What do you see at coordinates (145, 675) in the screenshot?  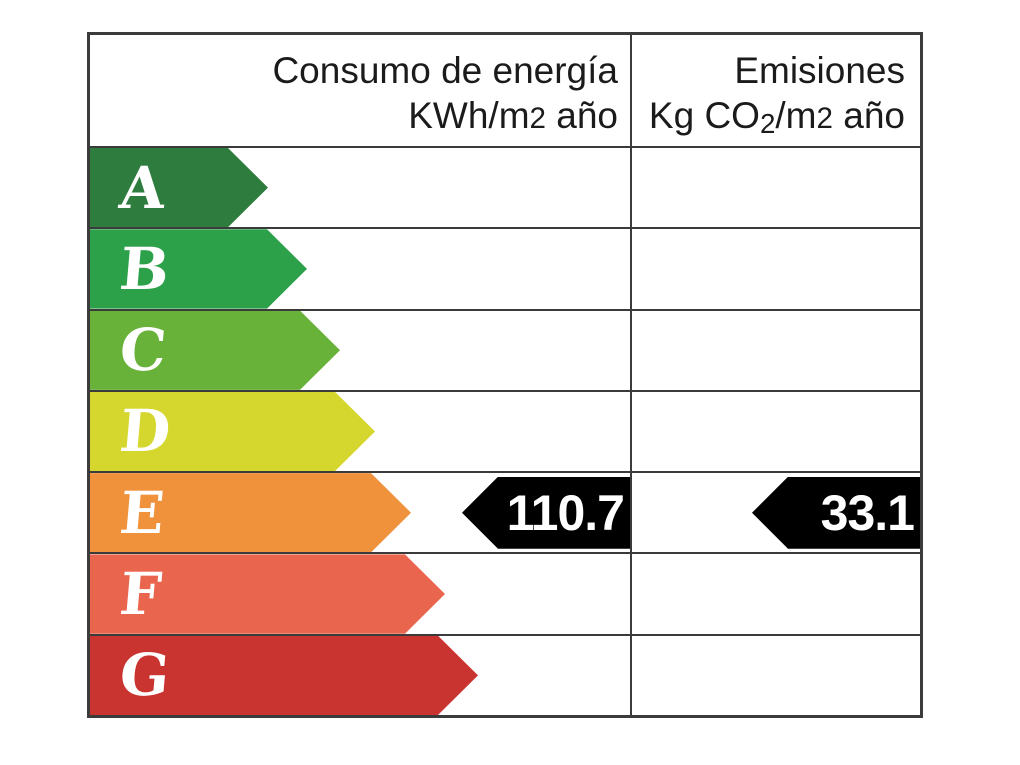 I see `grade-letter-g: G` at bounding box center [145, 675].